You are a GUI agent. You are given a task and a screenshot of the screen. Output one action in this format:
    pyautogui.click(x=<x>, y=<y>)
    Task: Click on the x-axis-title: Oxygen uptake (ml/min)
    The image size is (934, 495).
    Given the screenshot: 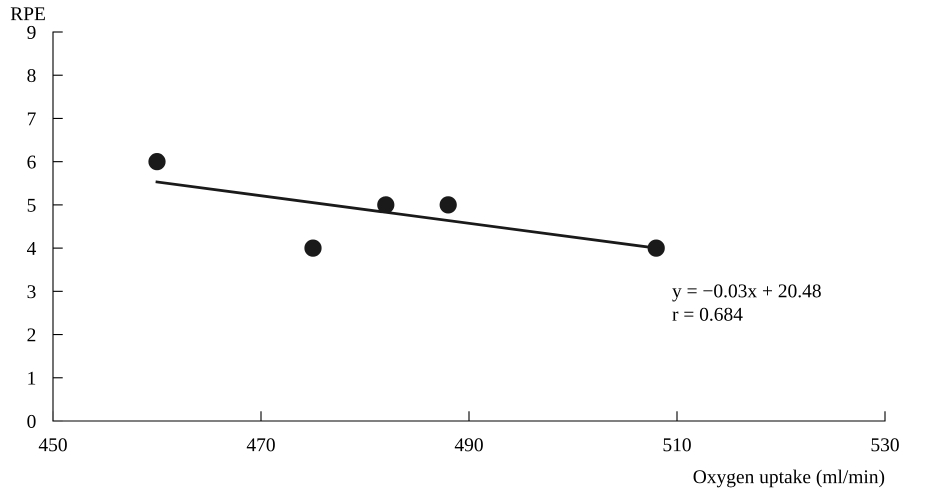 What is the action you would take?
    pyautogui.click(x=789, y=479)
    